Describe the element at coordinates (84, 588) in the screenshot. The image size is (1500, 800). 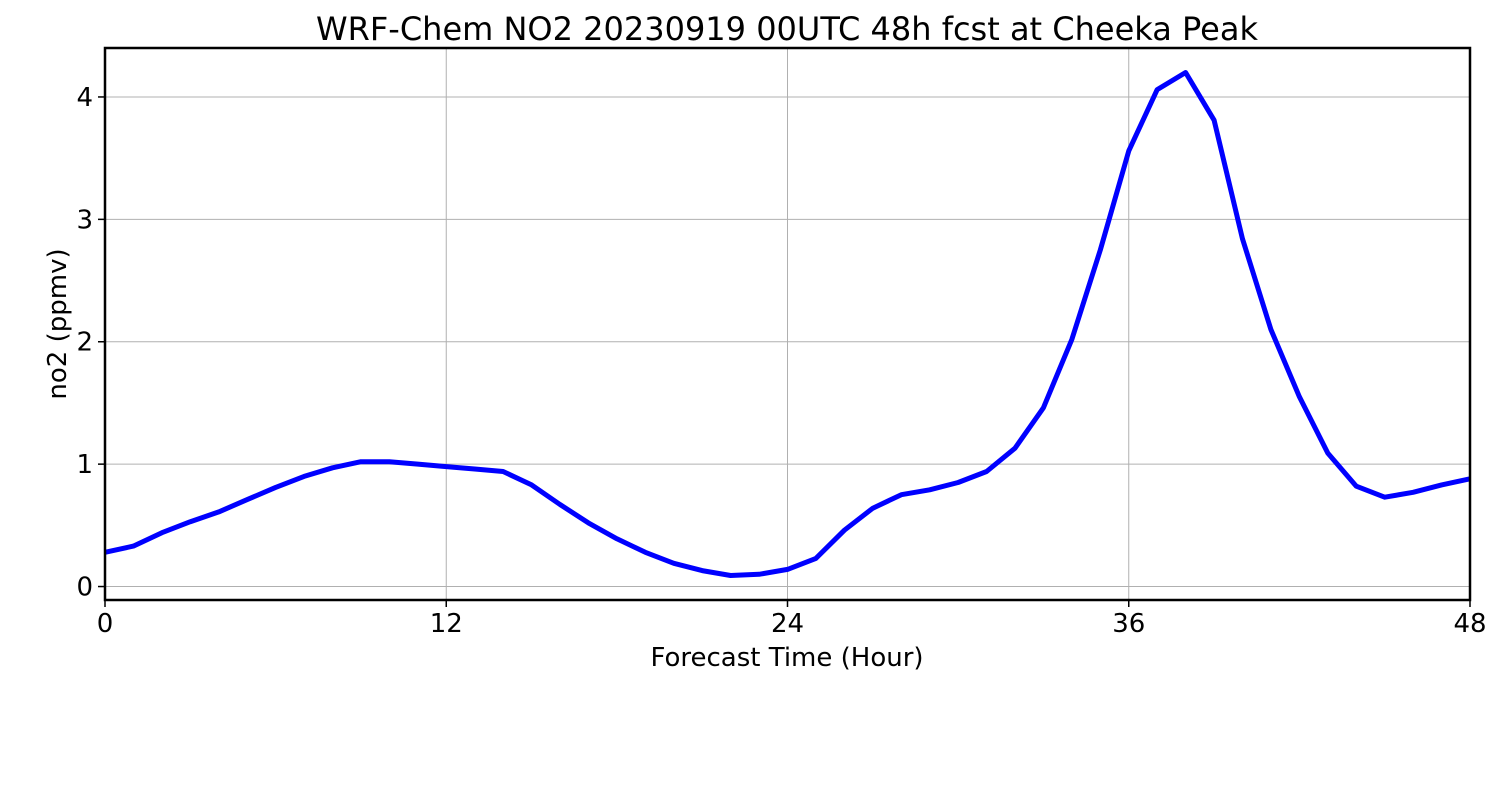
I see `y-tick-label: 0` at that location.